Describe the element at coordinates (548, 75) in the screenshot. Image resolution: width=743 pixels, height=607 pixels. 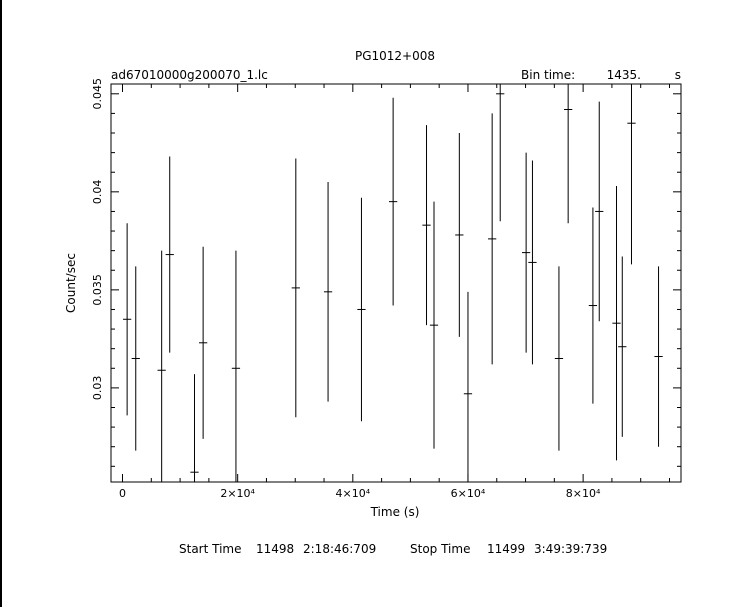
I see `bin-time-label: Bin time:` at that location.